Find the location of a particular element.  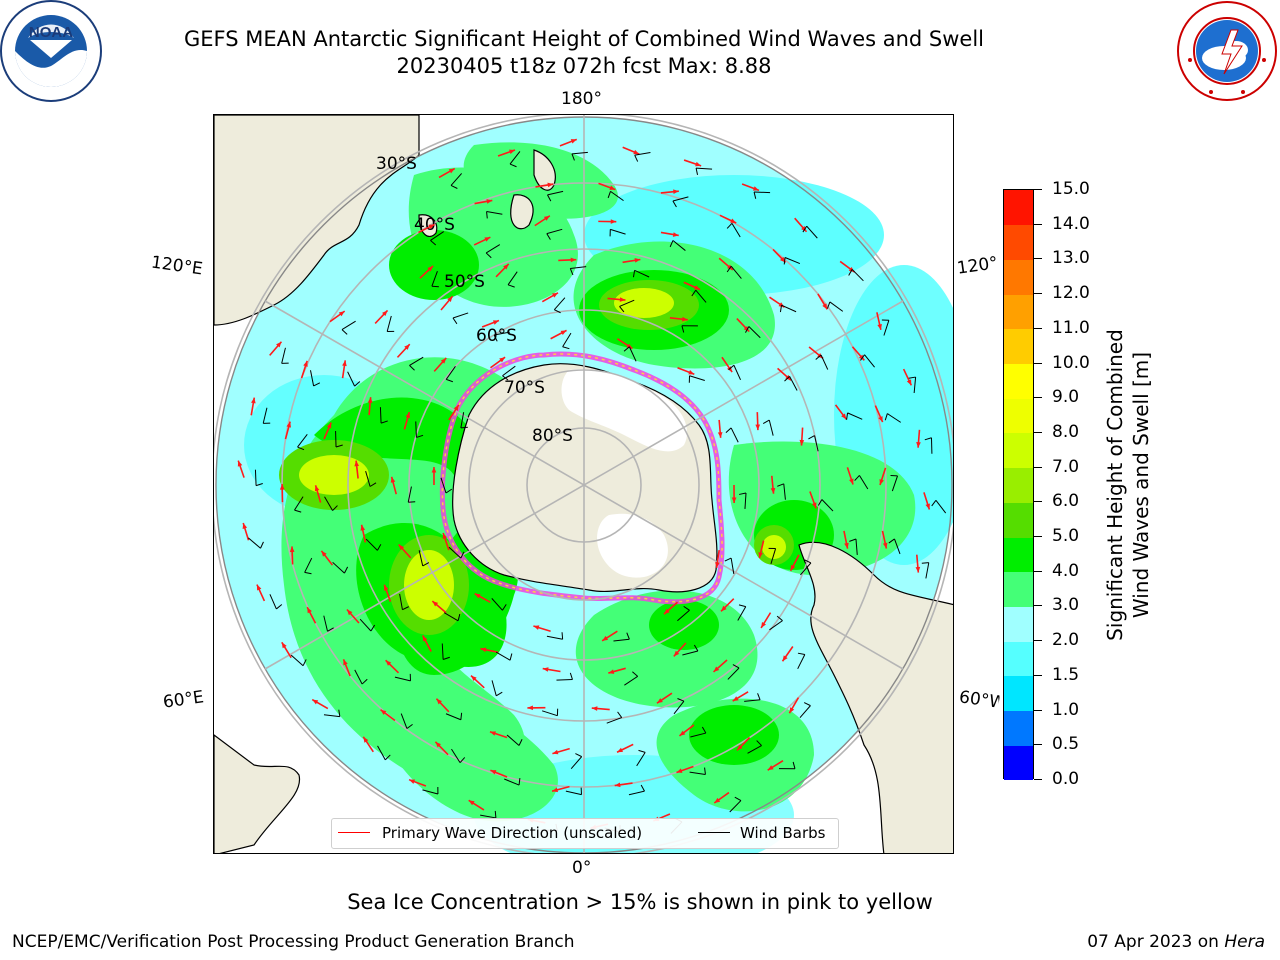

colorbar-tick-label: 6.0 is located at coordinates (1066, 501).